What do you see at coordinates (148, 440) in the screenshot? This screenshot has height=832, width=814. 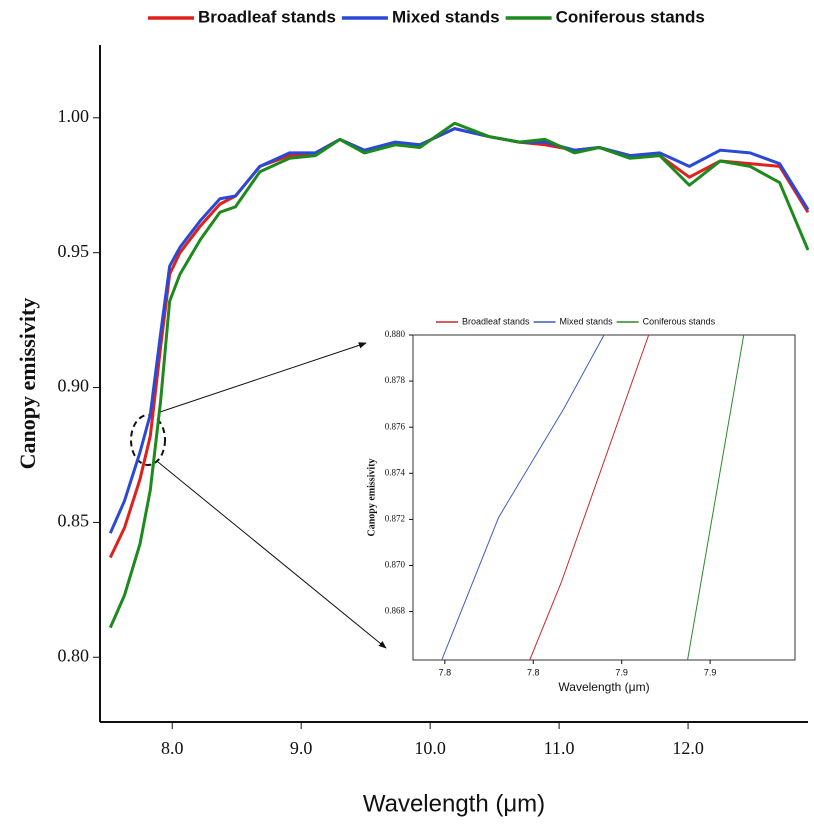 I see `zoom-ellipse` at bounding box center [148, 440].